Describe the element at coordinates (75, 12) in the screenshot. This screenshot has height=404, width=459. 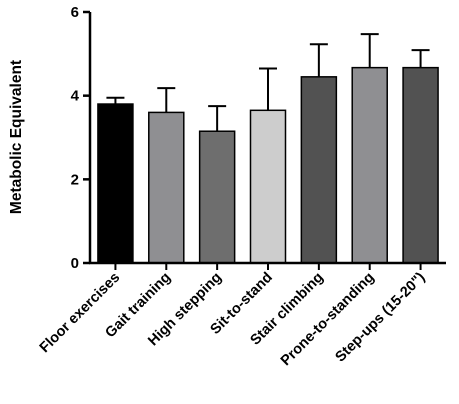
I see `y-tick-label: 6` at that location.